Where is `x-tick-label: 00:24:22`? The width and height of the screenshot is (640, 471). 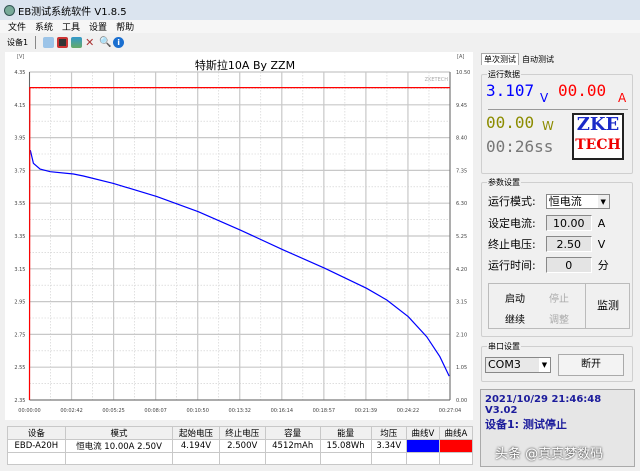 x-tick-label: 00:24:22 is located at coordinates (408, 411).